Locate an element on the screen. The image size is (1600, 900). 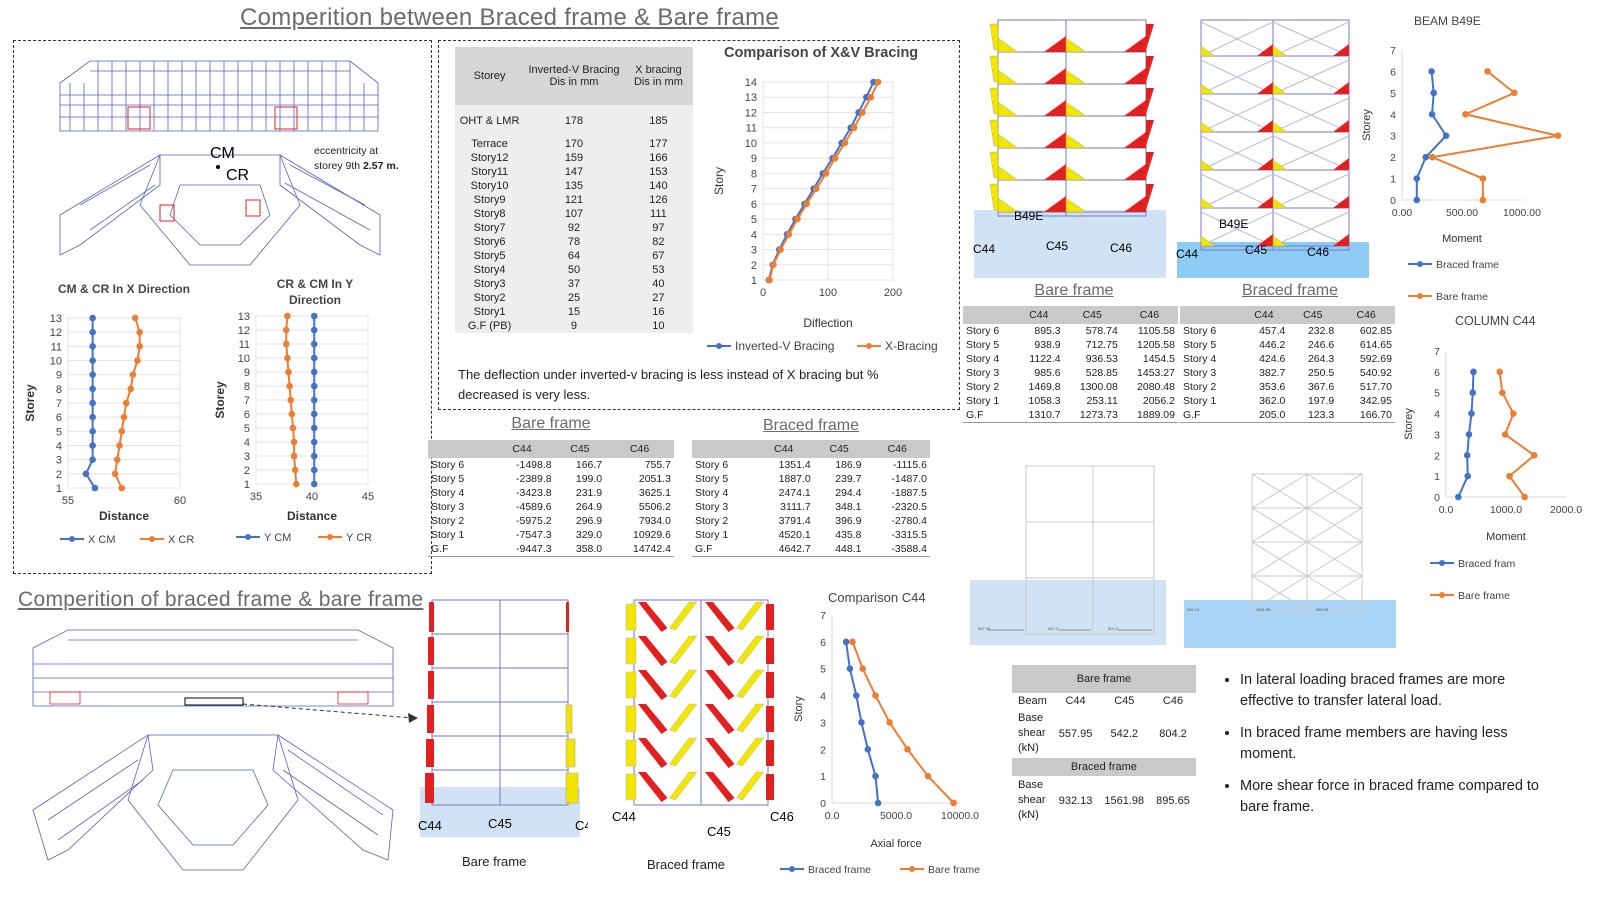
table-cell: 166.70 is located at coordinates (1366, 415).